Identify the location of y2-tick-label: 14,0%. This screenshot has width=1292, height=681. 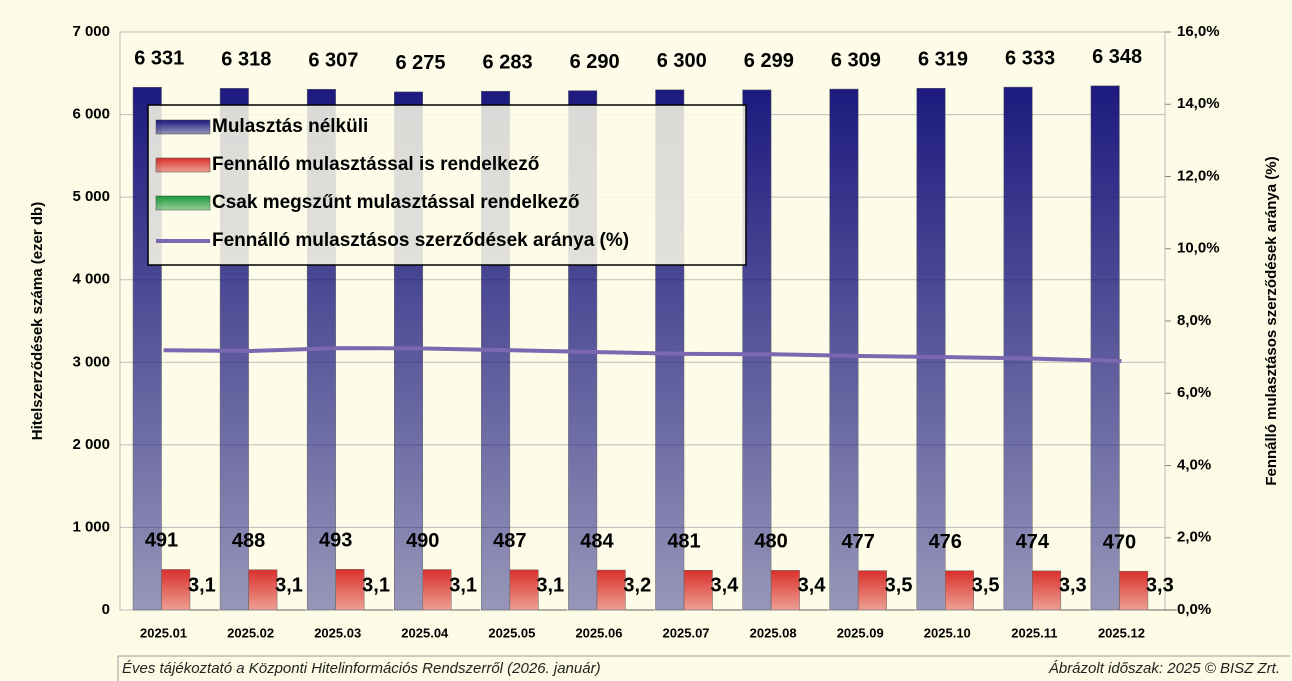
(1198, 103).